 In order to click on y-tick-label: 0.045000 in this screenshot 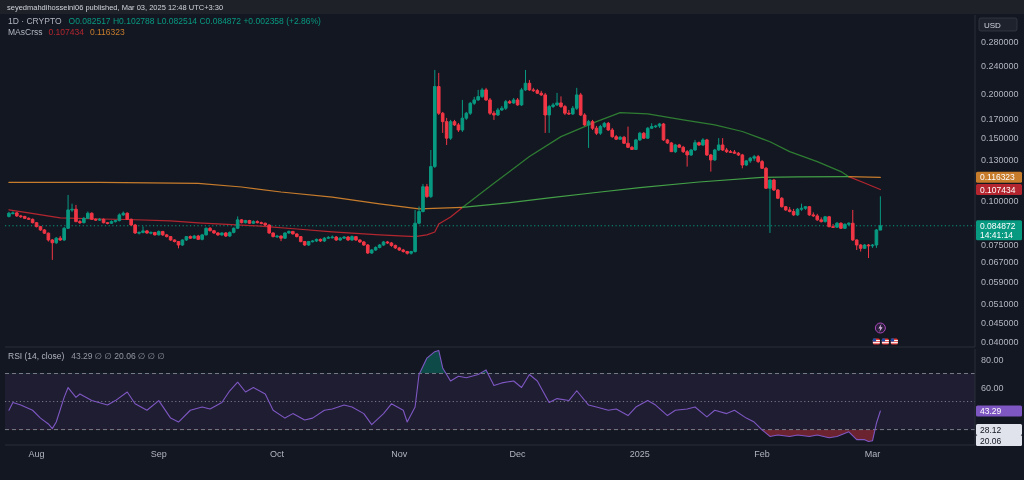, I will do `click(1000, 323)`.